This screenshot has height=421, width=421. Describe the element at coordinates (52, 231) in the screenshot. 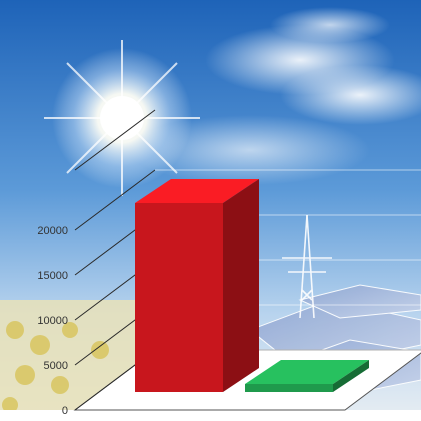

I see `y-tick-label: 20000` at that location.